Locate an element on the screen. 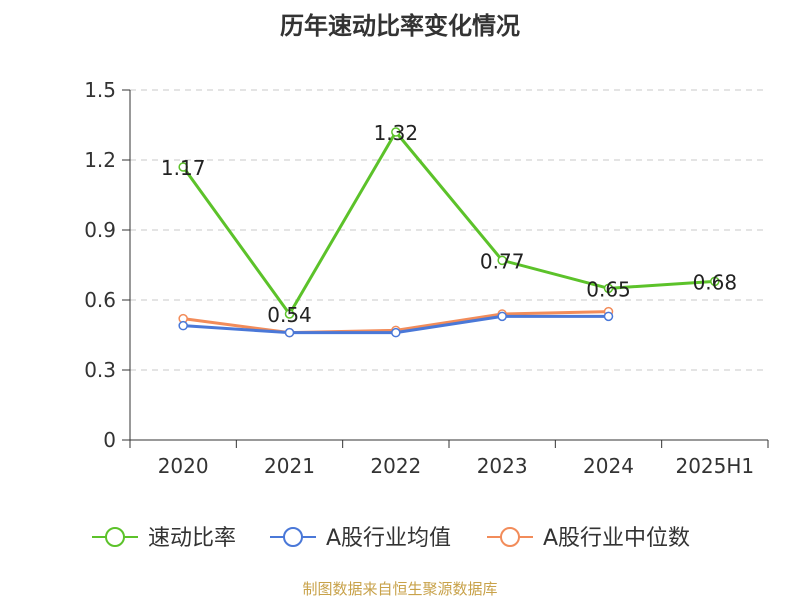  y-tick-label: 1.5 is located at coordinates (100, 90).